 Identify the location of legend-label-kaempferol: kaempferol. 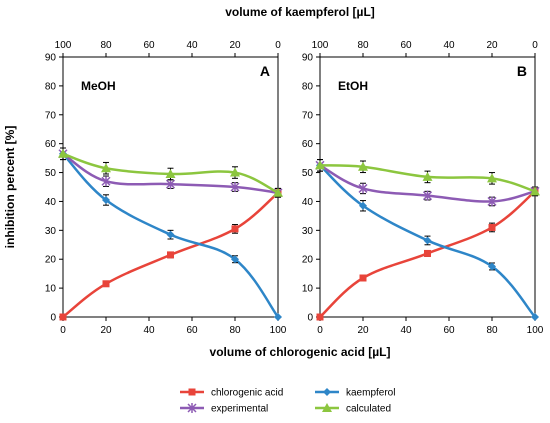
(370, 393).